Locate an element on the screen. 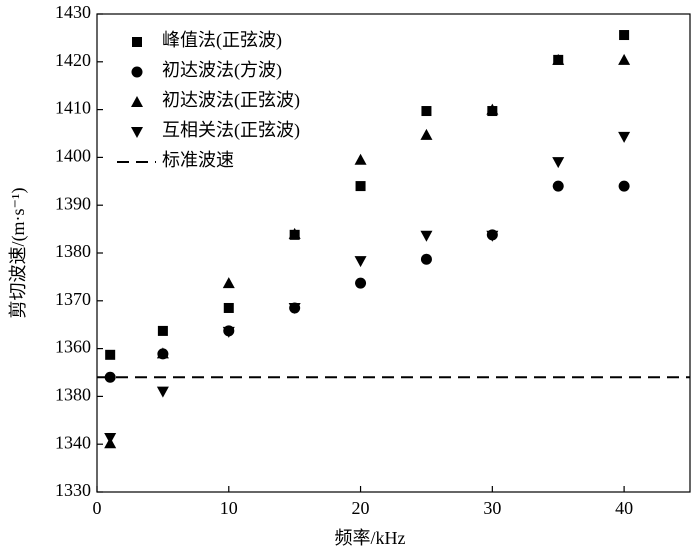 This screenshot has height=555, width=700. y-tick-label: 1340 is located at coordinates (73, 442).